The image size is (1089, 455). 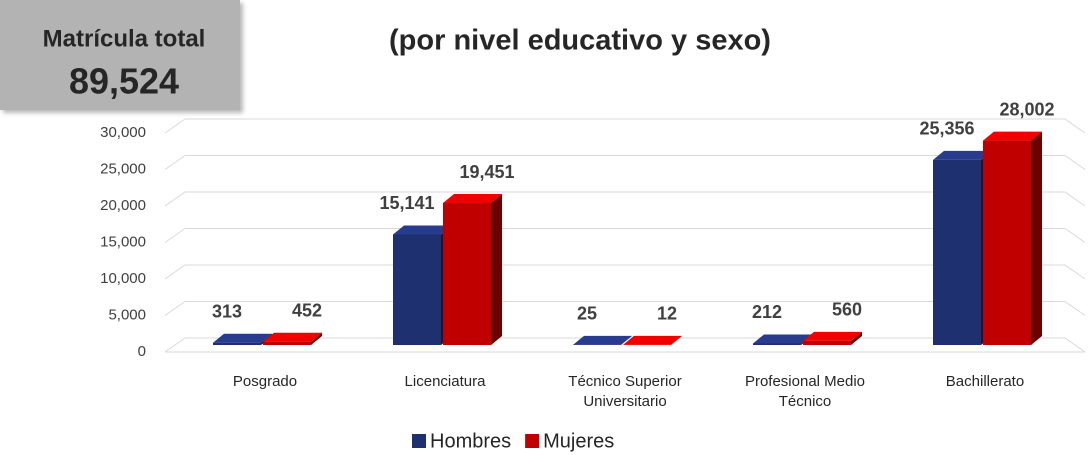 I want to click on y-tick-label: 10,000, so click(x=123, y=278).